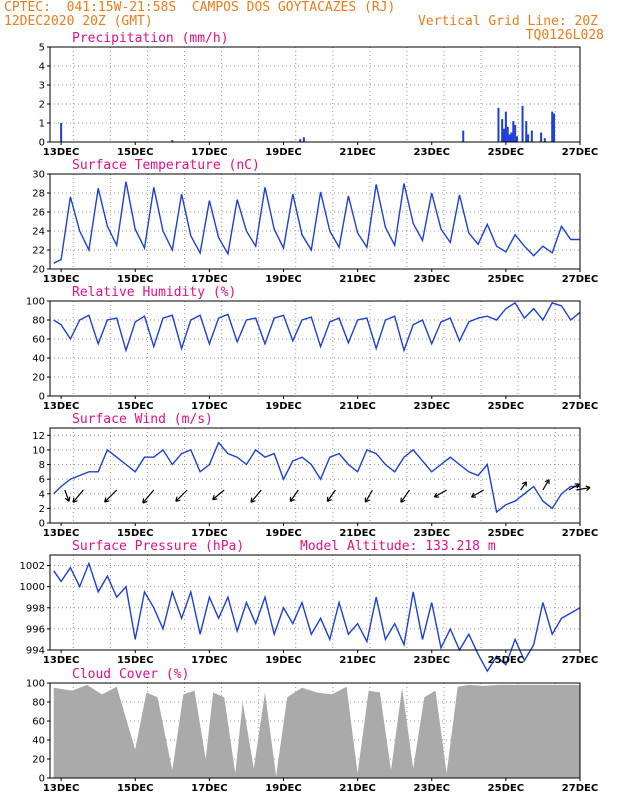 This screenshot has height=800, width=618. What do you see at coordinates (150, 38) in the screenshot?
I see `panel-title: Precipitation (mm/h)` at bounding box center [150, 38].